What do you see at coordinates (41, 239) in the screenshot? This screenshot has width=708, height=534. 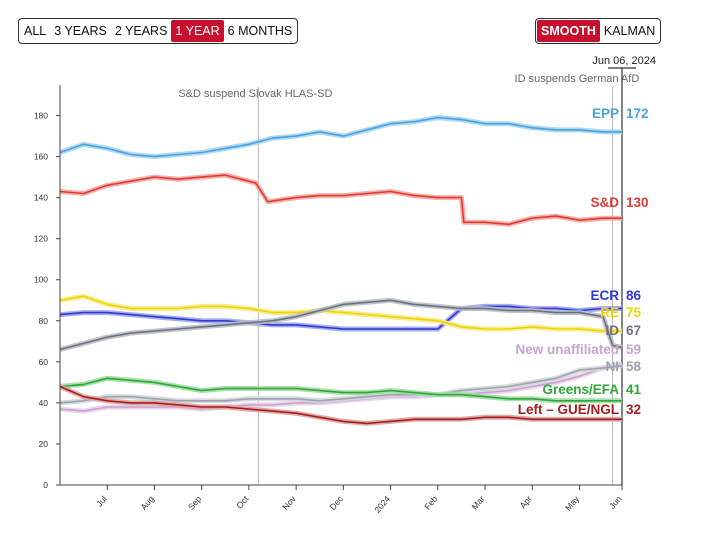 I see `y-tick-label: 120` at bounding box center [41, 239].